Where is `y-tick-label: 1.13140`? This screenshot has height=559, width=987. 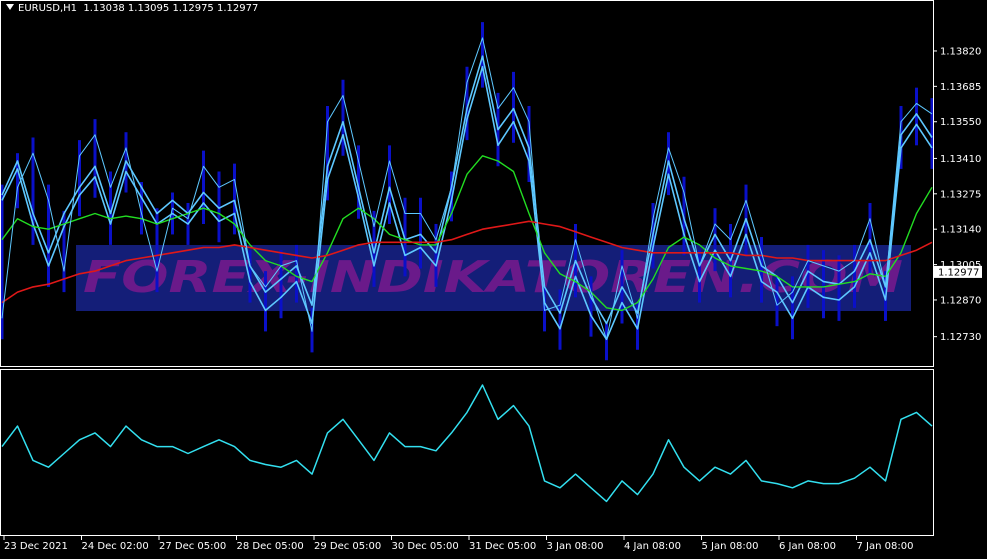
y-tick-label: 1.13140 is located at coordinates (960, 230).